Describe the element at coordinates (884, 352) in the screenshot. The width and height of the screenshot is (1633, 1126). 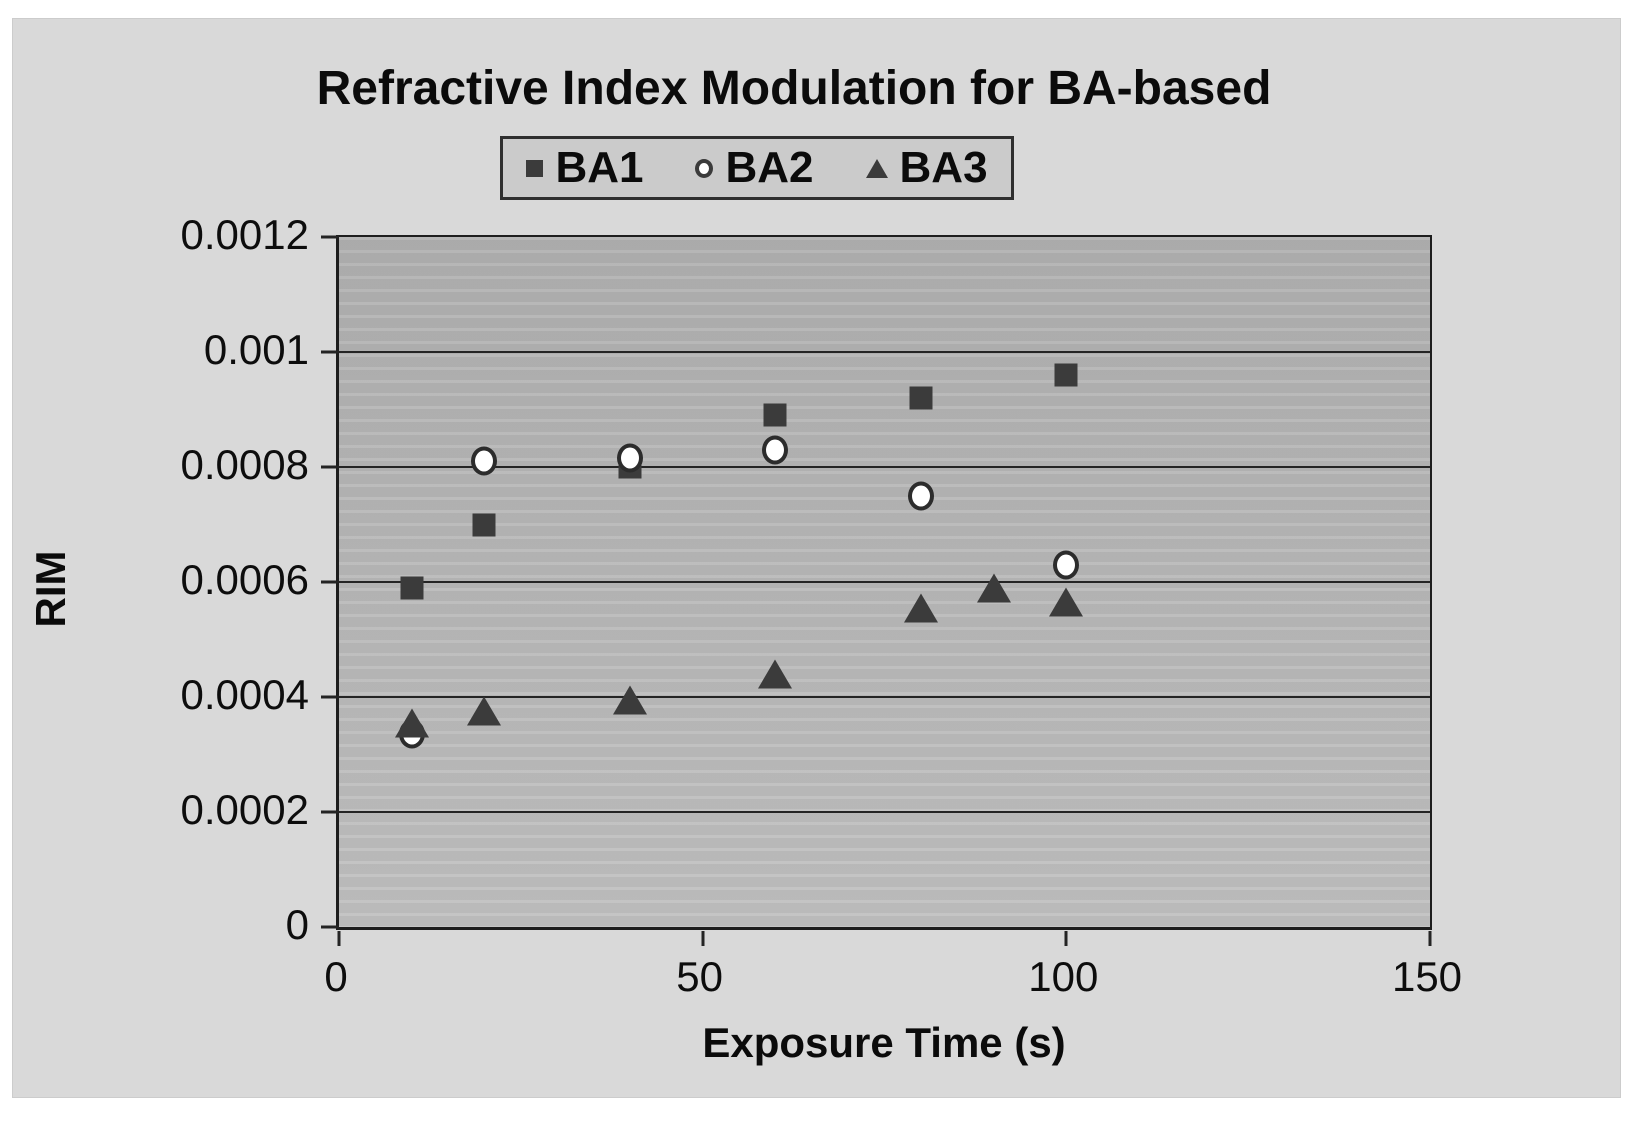
I see `gridline-y-0.001` at that location.